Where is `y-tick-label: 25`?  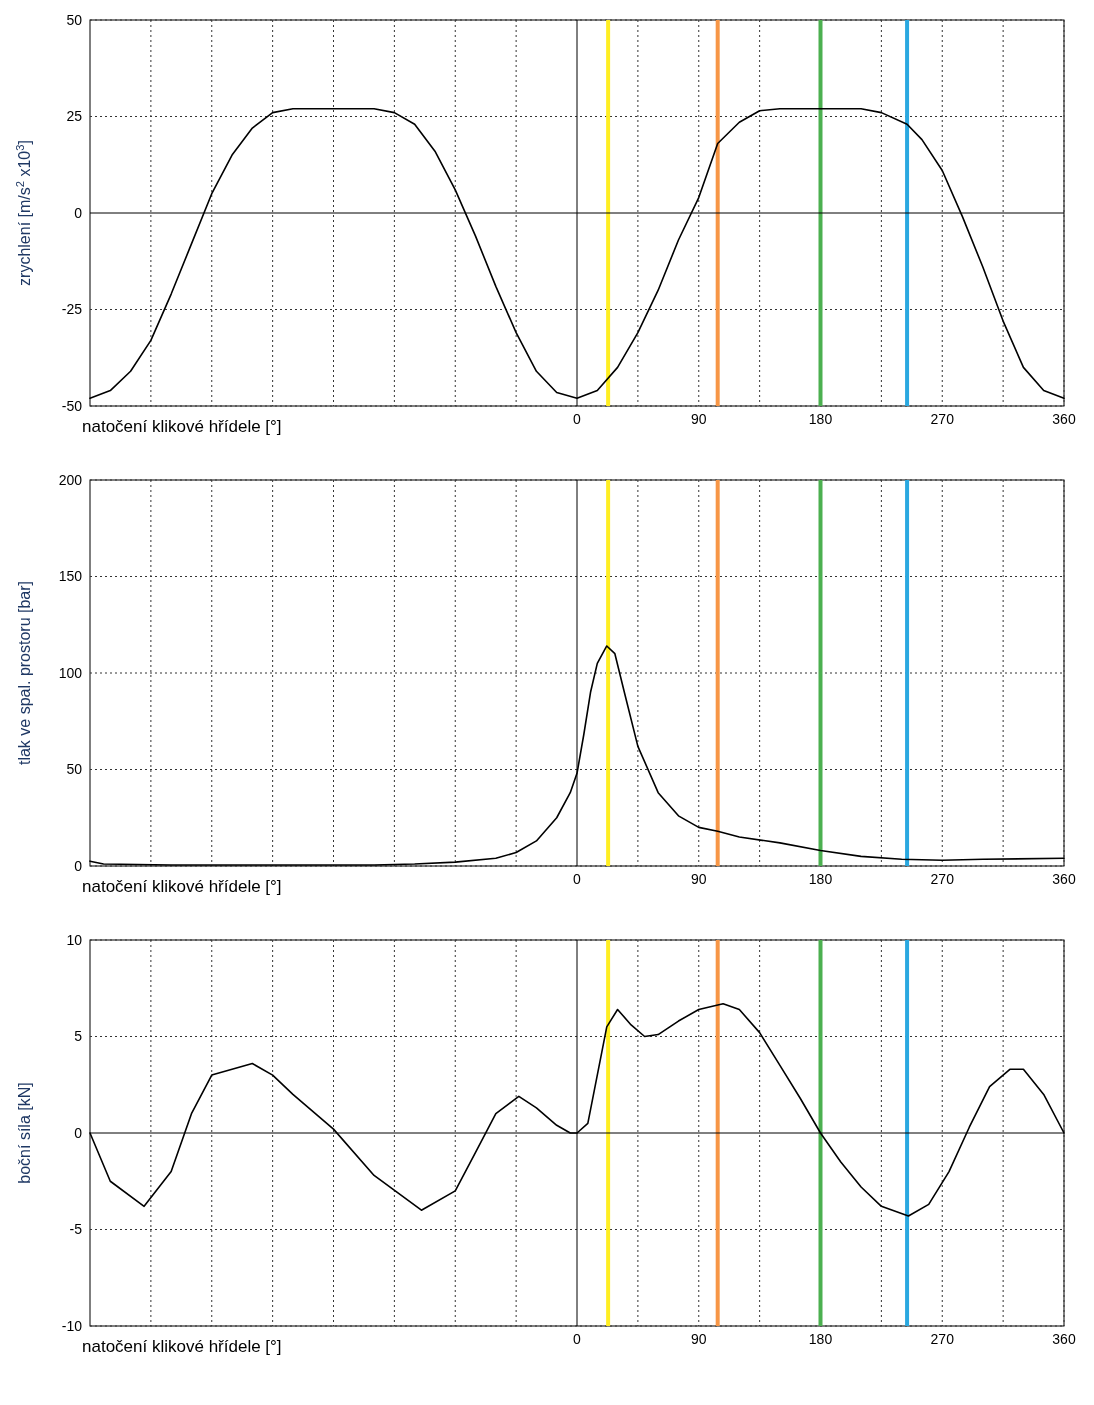 y-tick-label: 25 is located at coordinates (74, 116).